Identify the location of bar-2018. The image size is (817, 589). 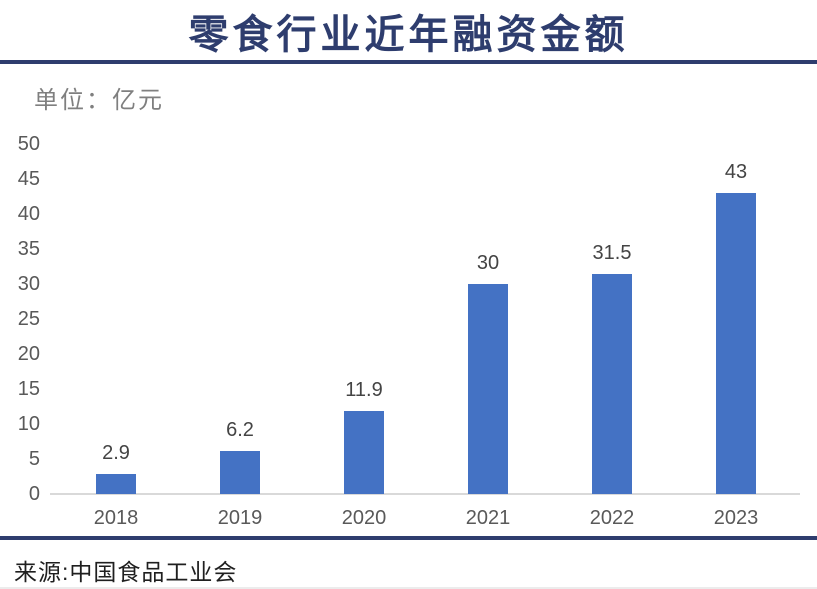
(116, 483).